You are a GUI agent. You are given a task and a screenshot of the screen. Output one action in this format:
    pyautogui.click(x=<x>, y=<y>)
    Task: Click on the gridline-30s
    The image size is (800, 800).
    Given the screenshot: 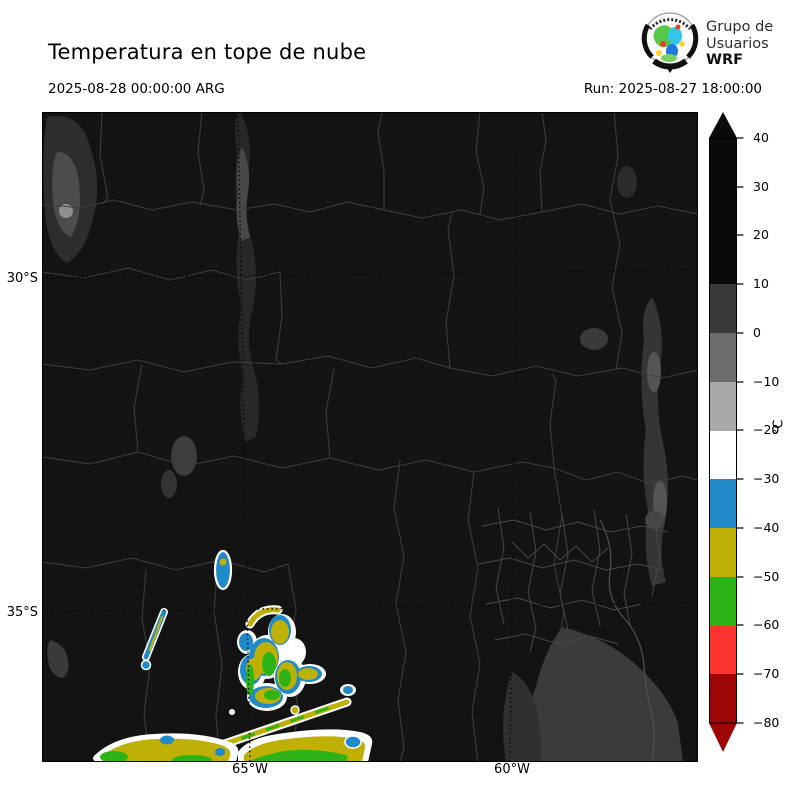 What is the action you would take?
    pyautogui.click(x=370, y=274)
    